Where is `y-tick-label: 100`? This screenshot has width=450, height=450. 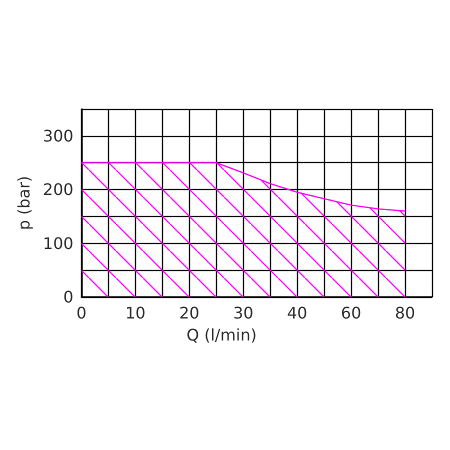 y-tick-label: 100 is located at coordinates (58, 243).